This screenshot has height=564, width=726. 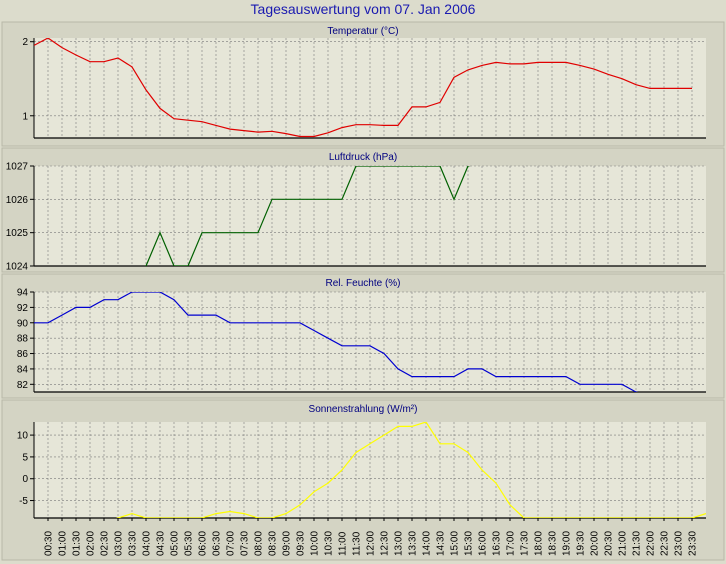 What do you see at coordinates (525, 543) in the screenshot?
I see `x-tick-label: 17:30` at bounding box center [525, 543].